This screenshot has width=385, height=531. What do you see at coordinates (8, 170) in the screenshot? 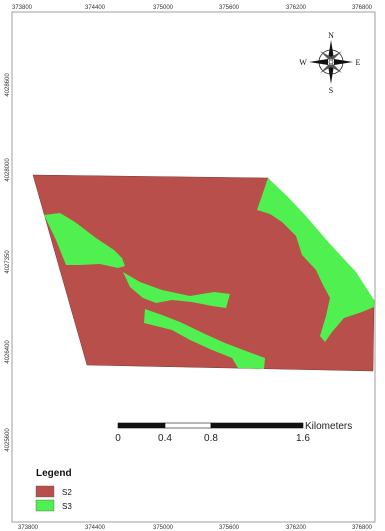
I see `y-tick-label: 4028000` at bounding box center [8, 170].